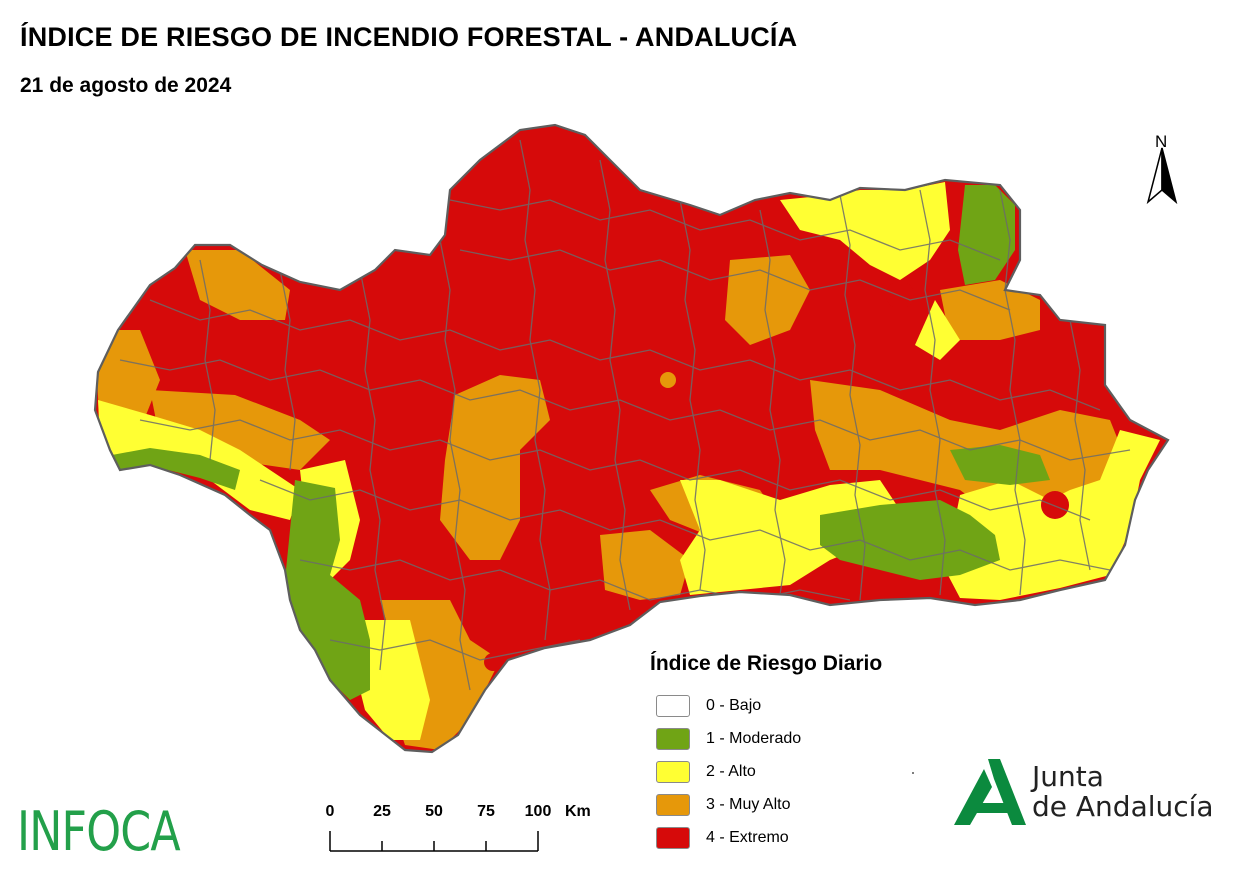  Describe the element at coordinates (645, 565) in the screenshot. I see `zone-muy-alto-malaga` at that location.